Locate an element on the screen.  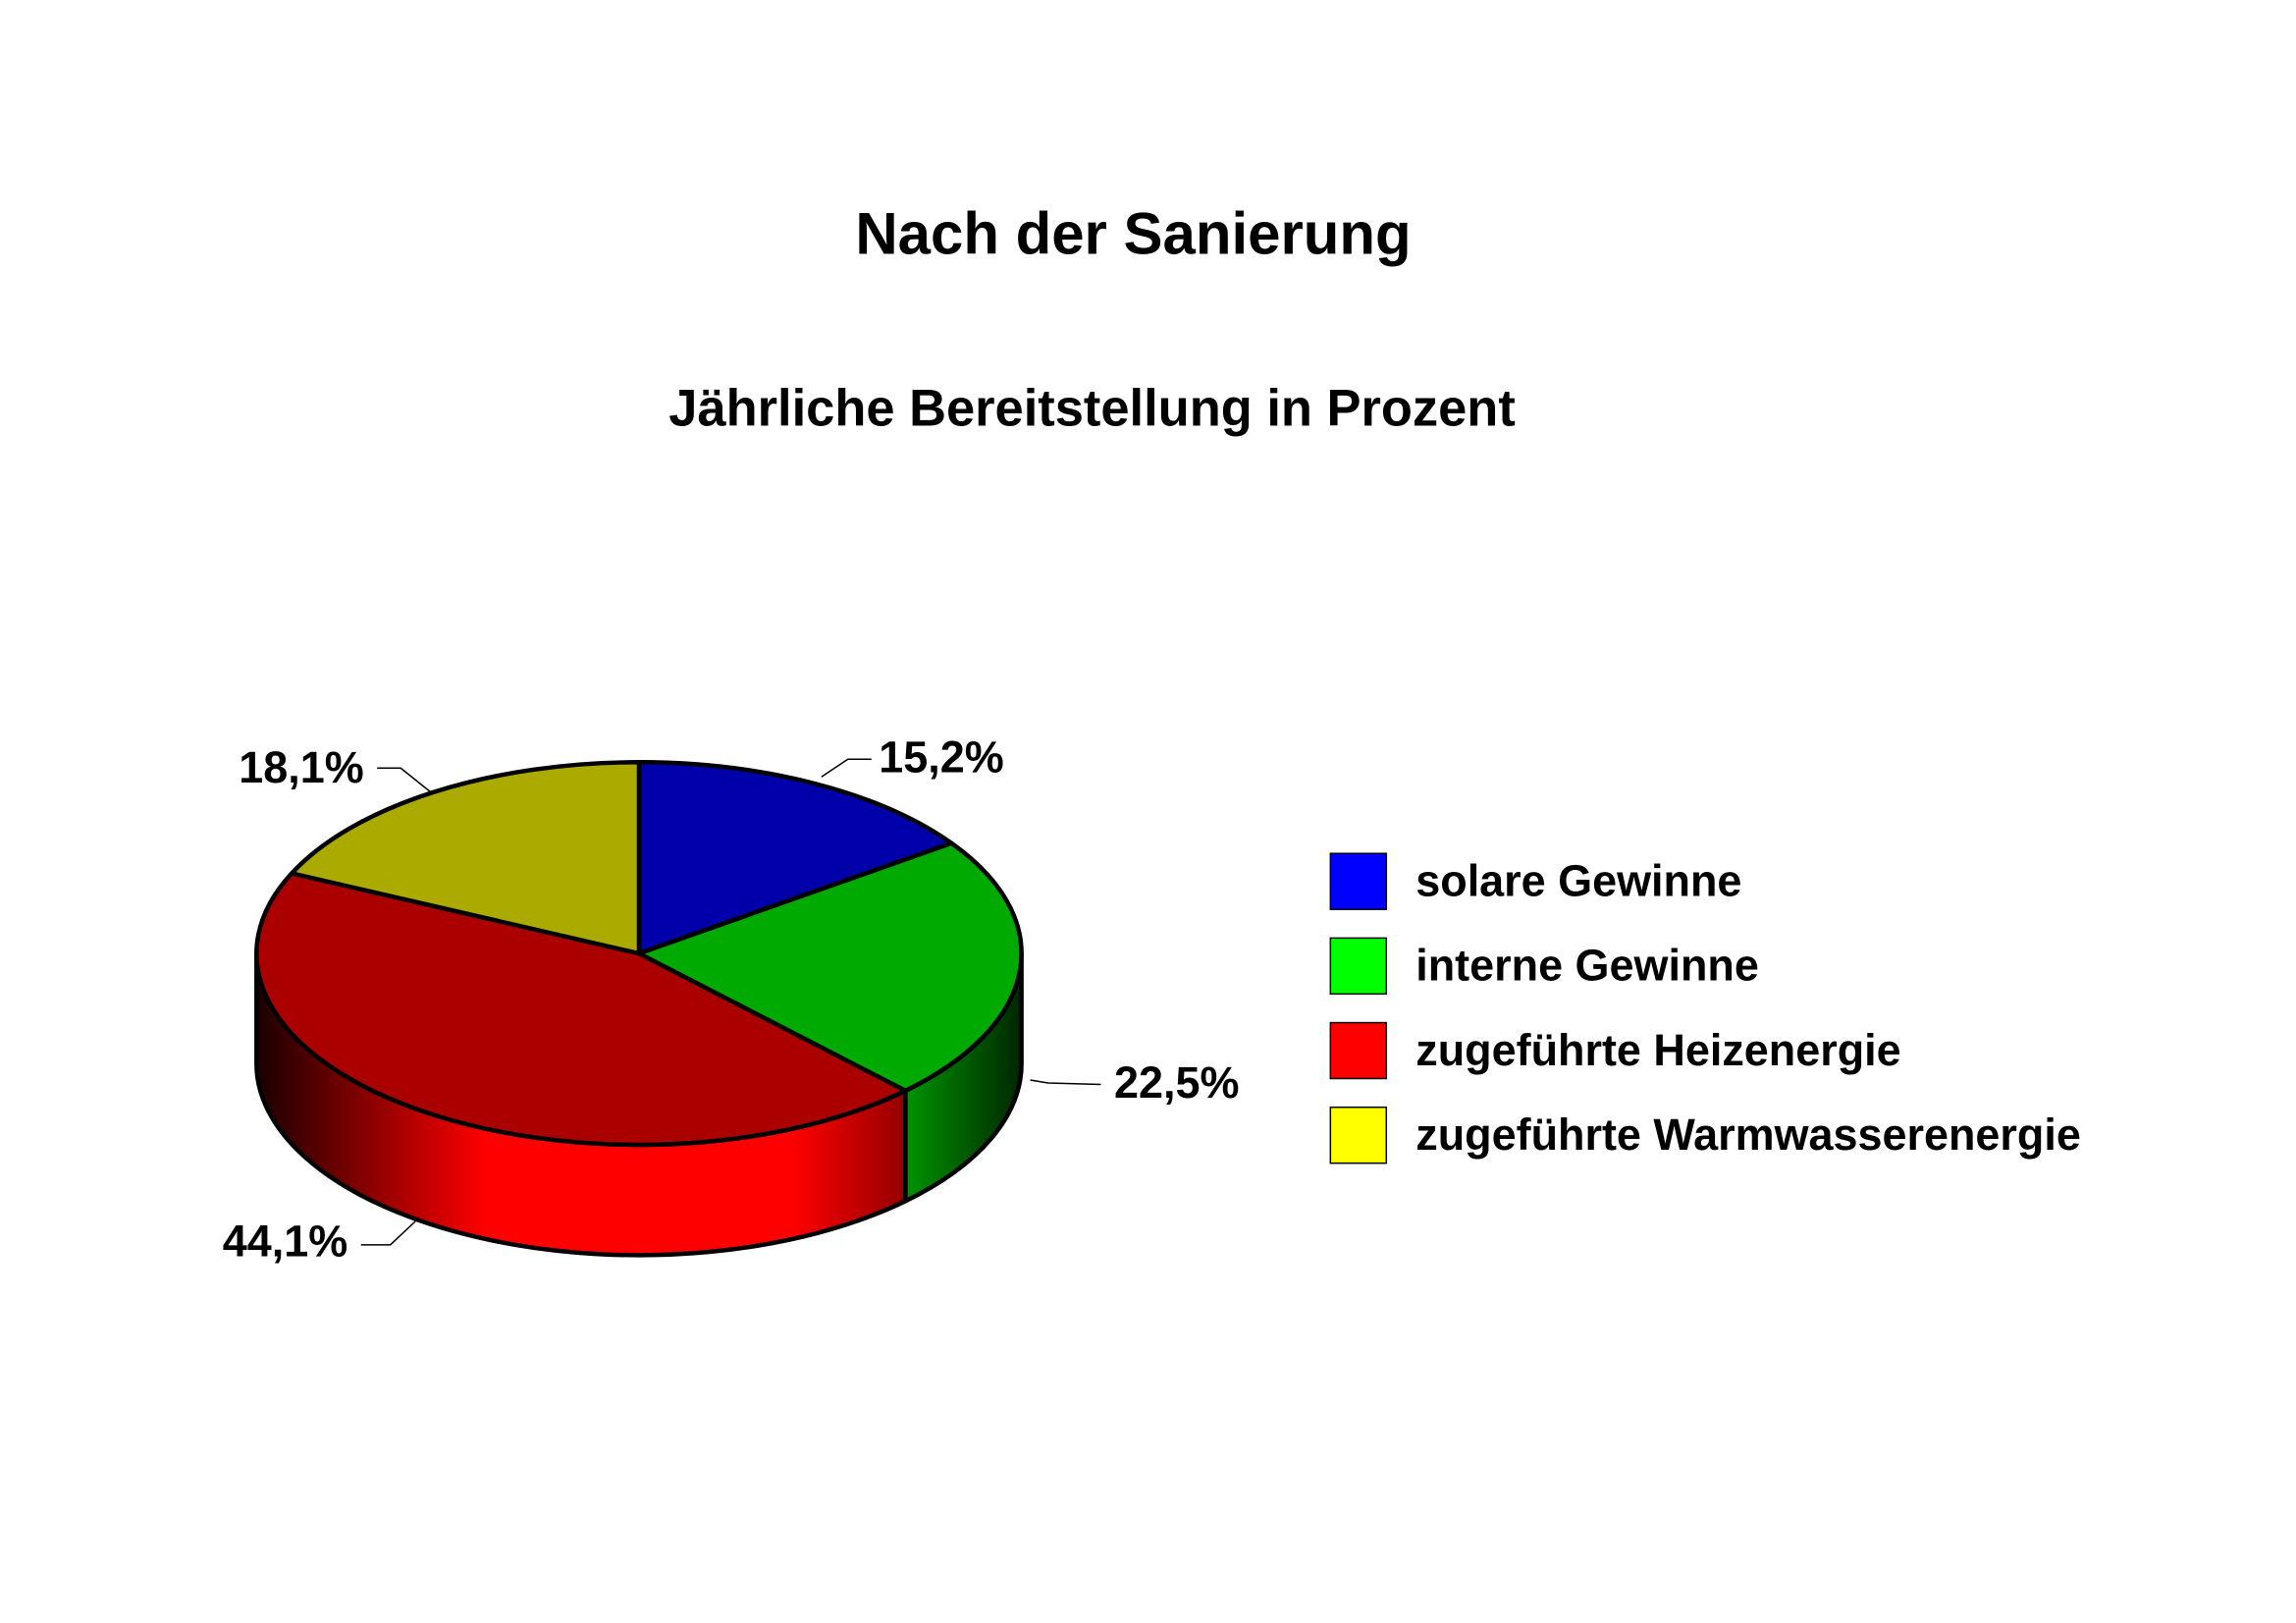
legend-label: solare Gewinne is located at coordinates (1578, 881).